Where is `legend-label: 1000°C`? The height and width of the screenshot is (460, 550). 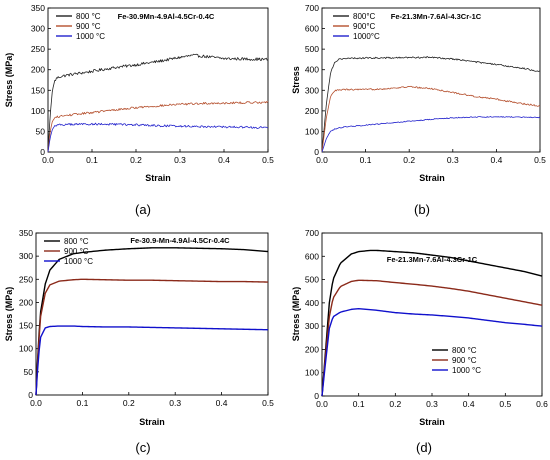 legend-label: 1000°C is located at coordinates (366, 36).